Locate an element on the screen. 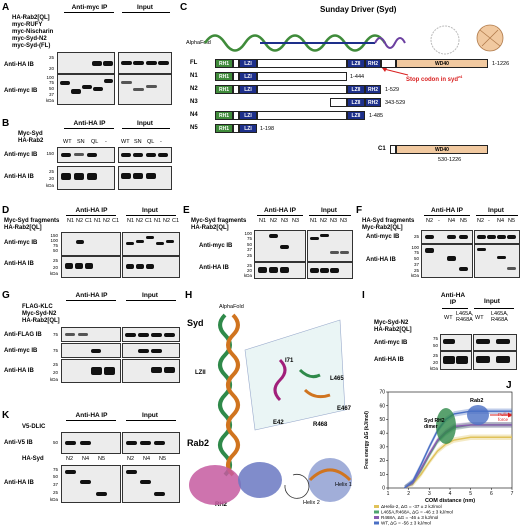 This screenshot has height=527, width=520. rab2-chart-label: Rab2 is located at coordinates (477, 401).